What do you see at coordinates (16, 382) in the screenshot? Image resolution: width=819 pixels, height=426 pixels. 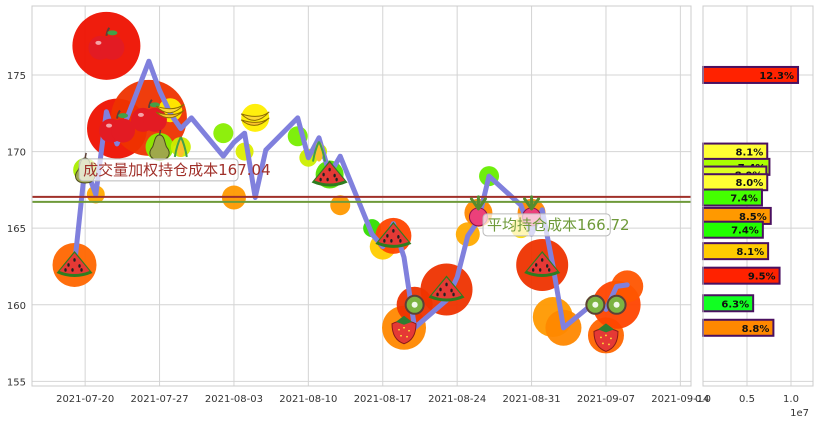 I see `y-tick-label: 155` at bounding box center [16, 382].